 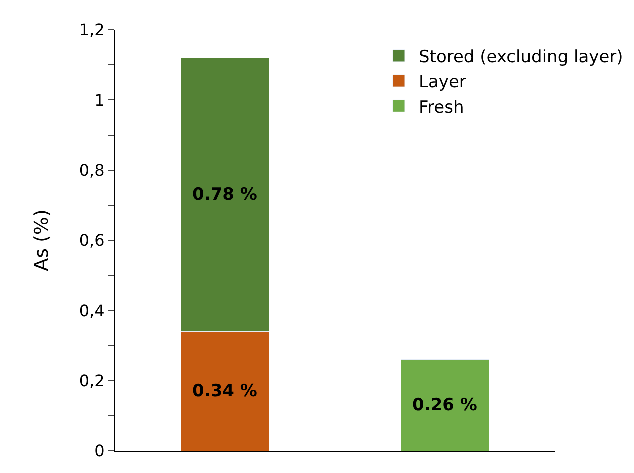 I want to click on y-tick-label: 1, so click(x=99, y=100).